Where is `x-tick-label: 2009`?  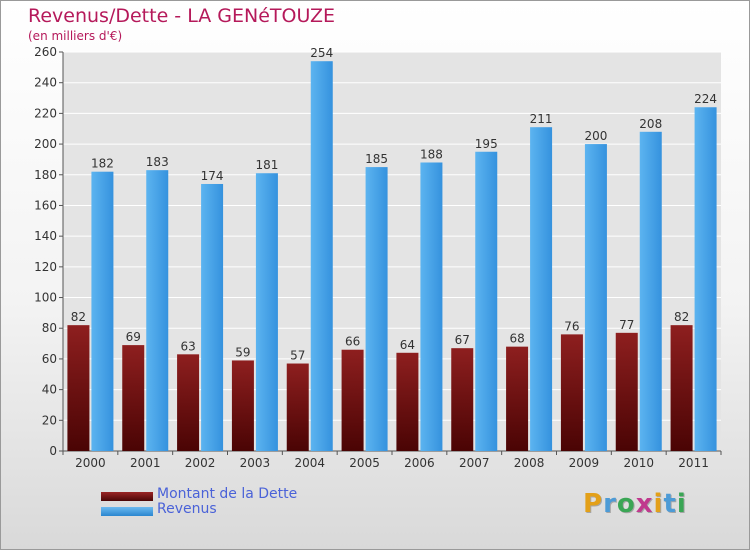 x-tick-label: 2009 is located at coordinates (584, 463).